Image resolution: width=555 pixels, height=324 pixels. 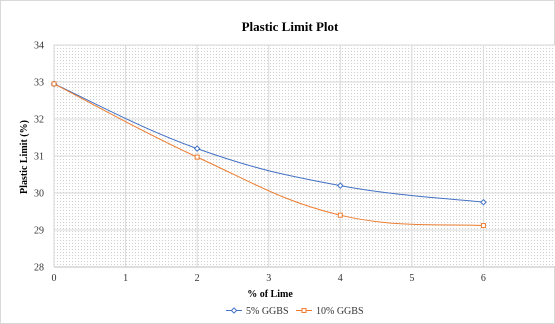 What do you see at coordinates (39, 120) in the screenshot?
I see `y-tick-label: 32` at bounding box center [39, 120].